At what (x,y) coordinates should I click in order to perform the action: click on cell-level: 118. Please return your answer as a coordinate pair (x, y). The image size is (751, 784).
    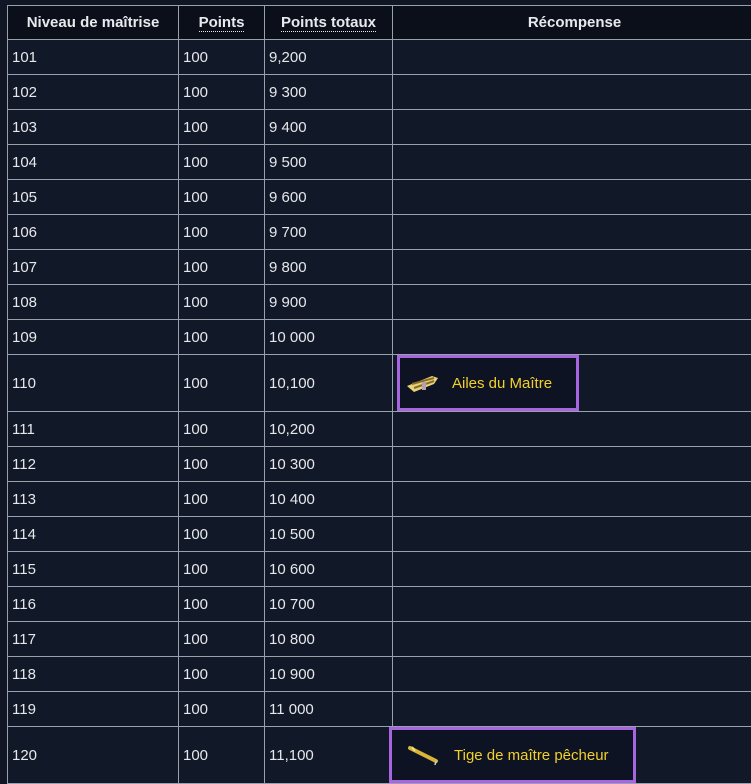
    Looking at the image, I should click on (93, 674).